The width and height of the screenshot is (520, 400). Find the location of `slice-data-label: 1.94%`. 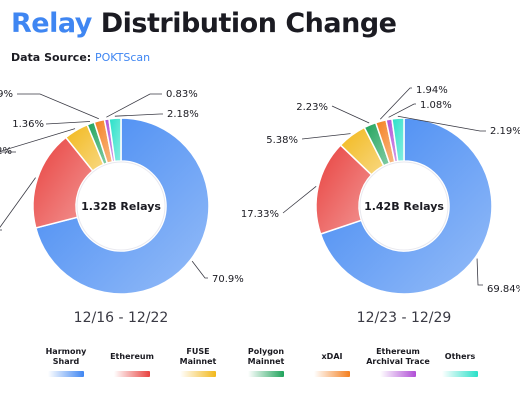

slice-data-label: 1.94% is located at coordinates (432, 90).